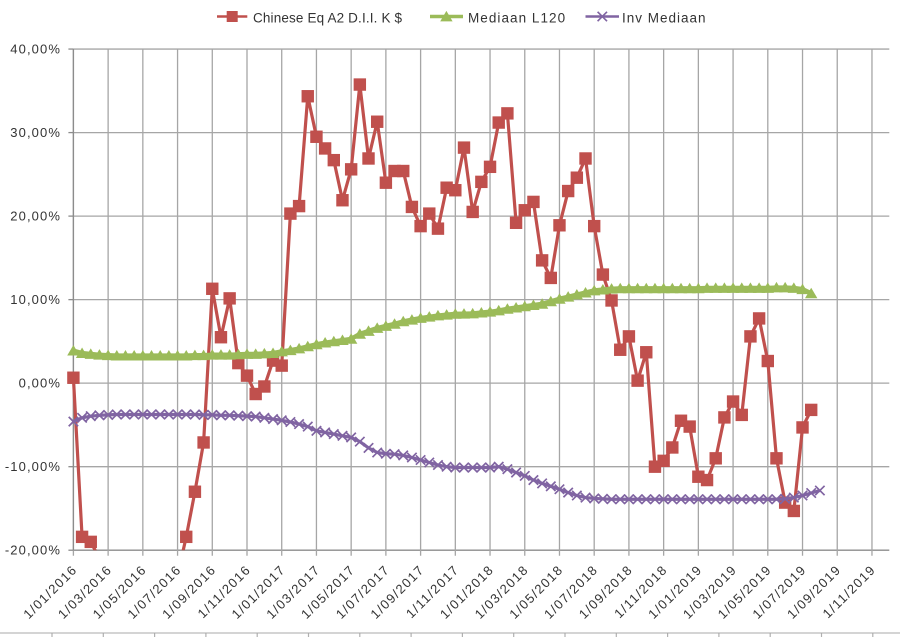 This screenshot has height=637, width=900. Describe the element at coordinates (328, 18) in the screenshot. I see `svg-text: Chinese Eq A2 D.I.I. K $` at that location.